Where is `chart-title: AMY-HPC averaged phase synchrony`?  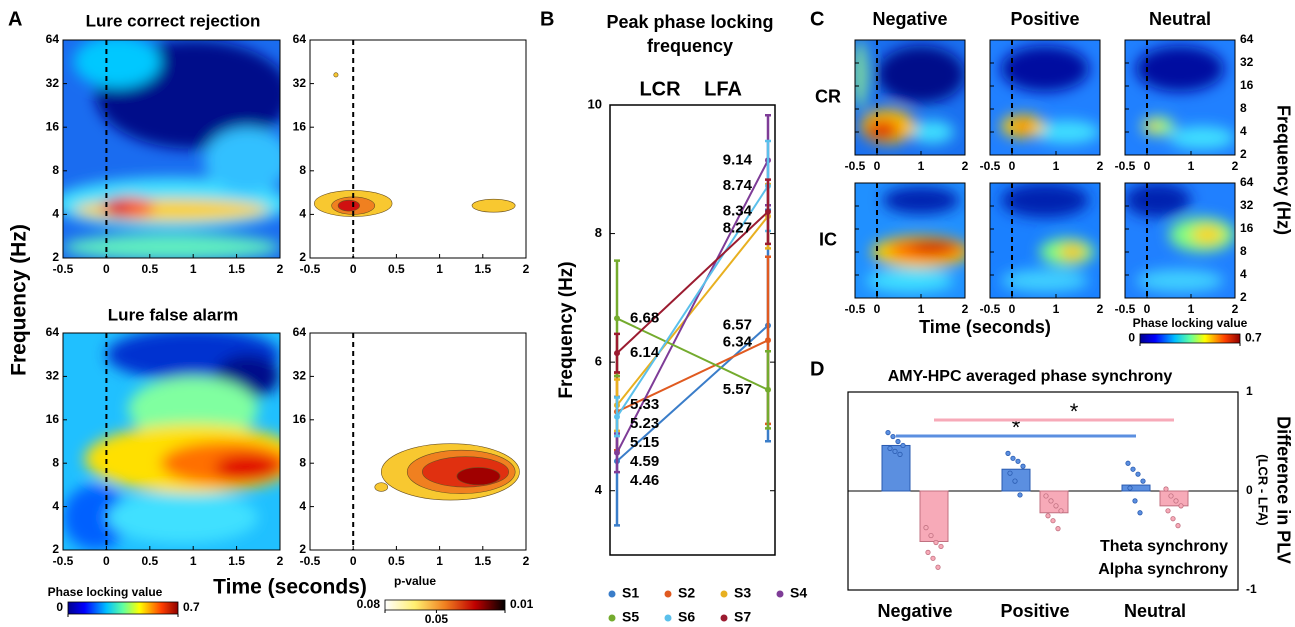 chart-title: AMY-HPC averaged phase synchrony is located at coordinates (1030, 376).